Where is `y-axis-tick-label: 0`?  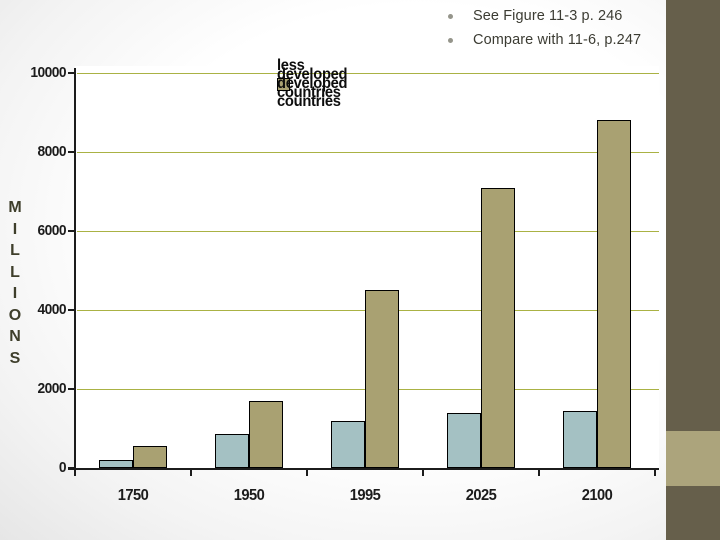
y-axis-tick-label: 0 is located at coordinates (62, 467).